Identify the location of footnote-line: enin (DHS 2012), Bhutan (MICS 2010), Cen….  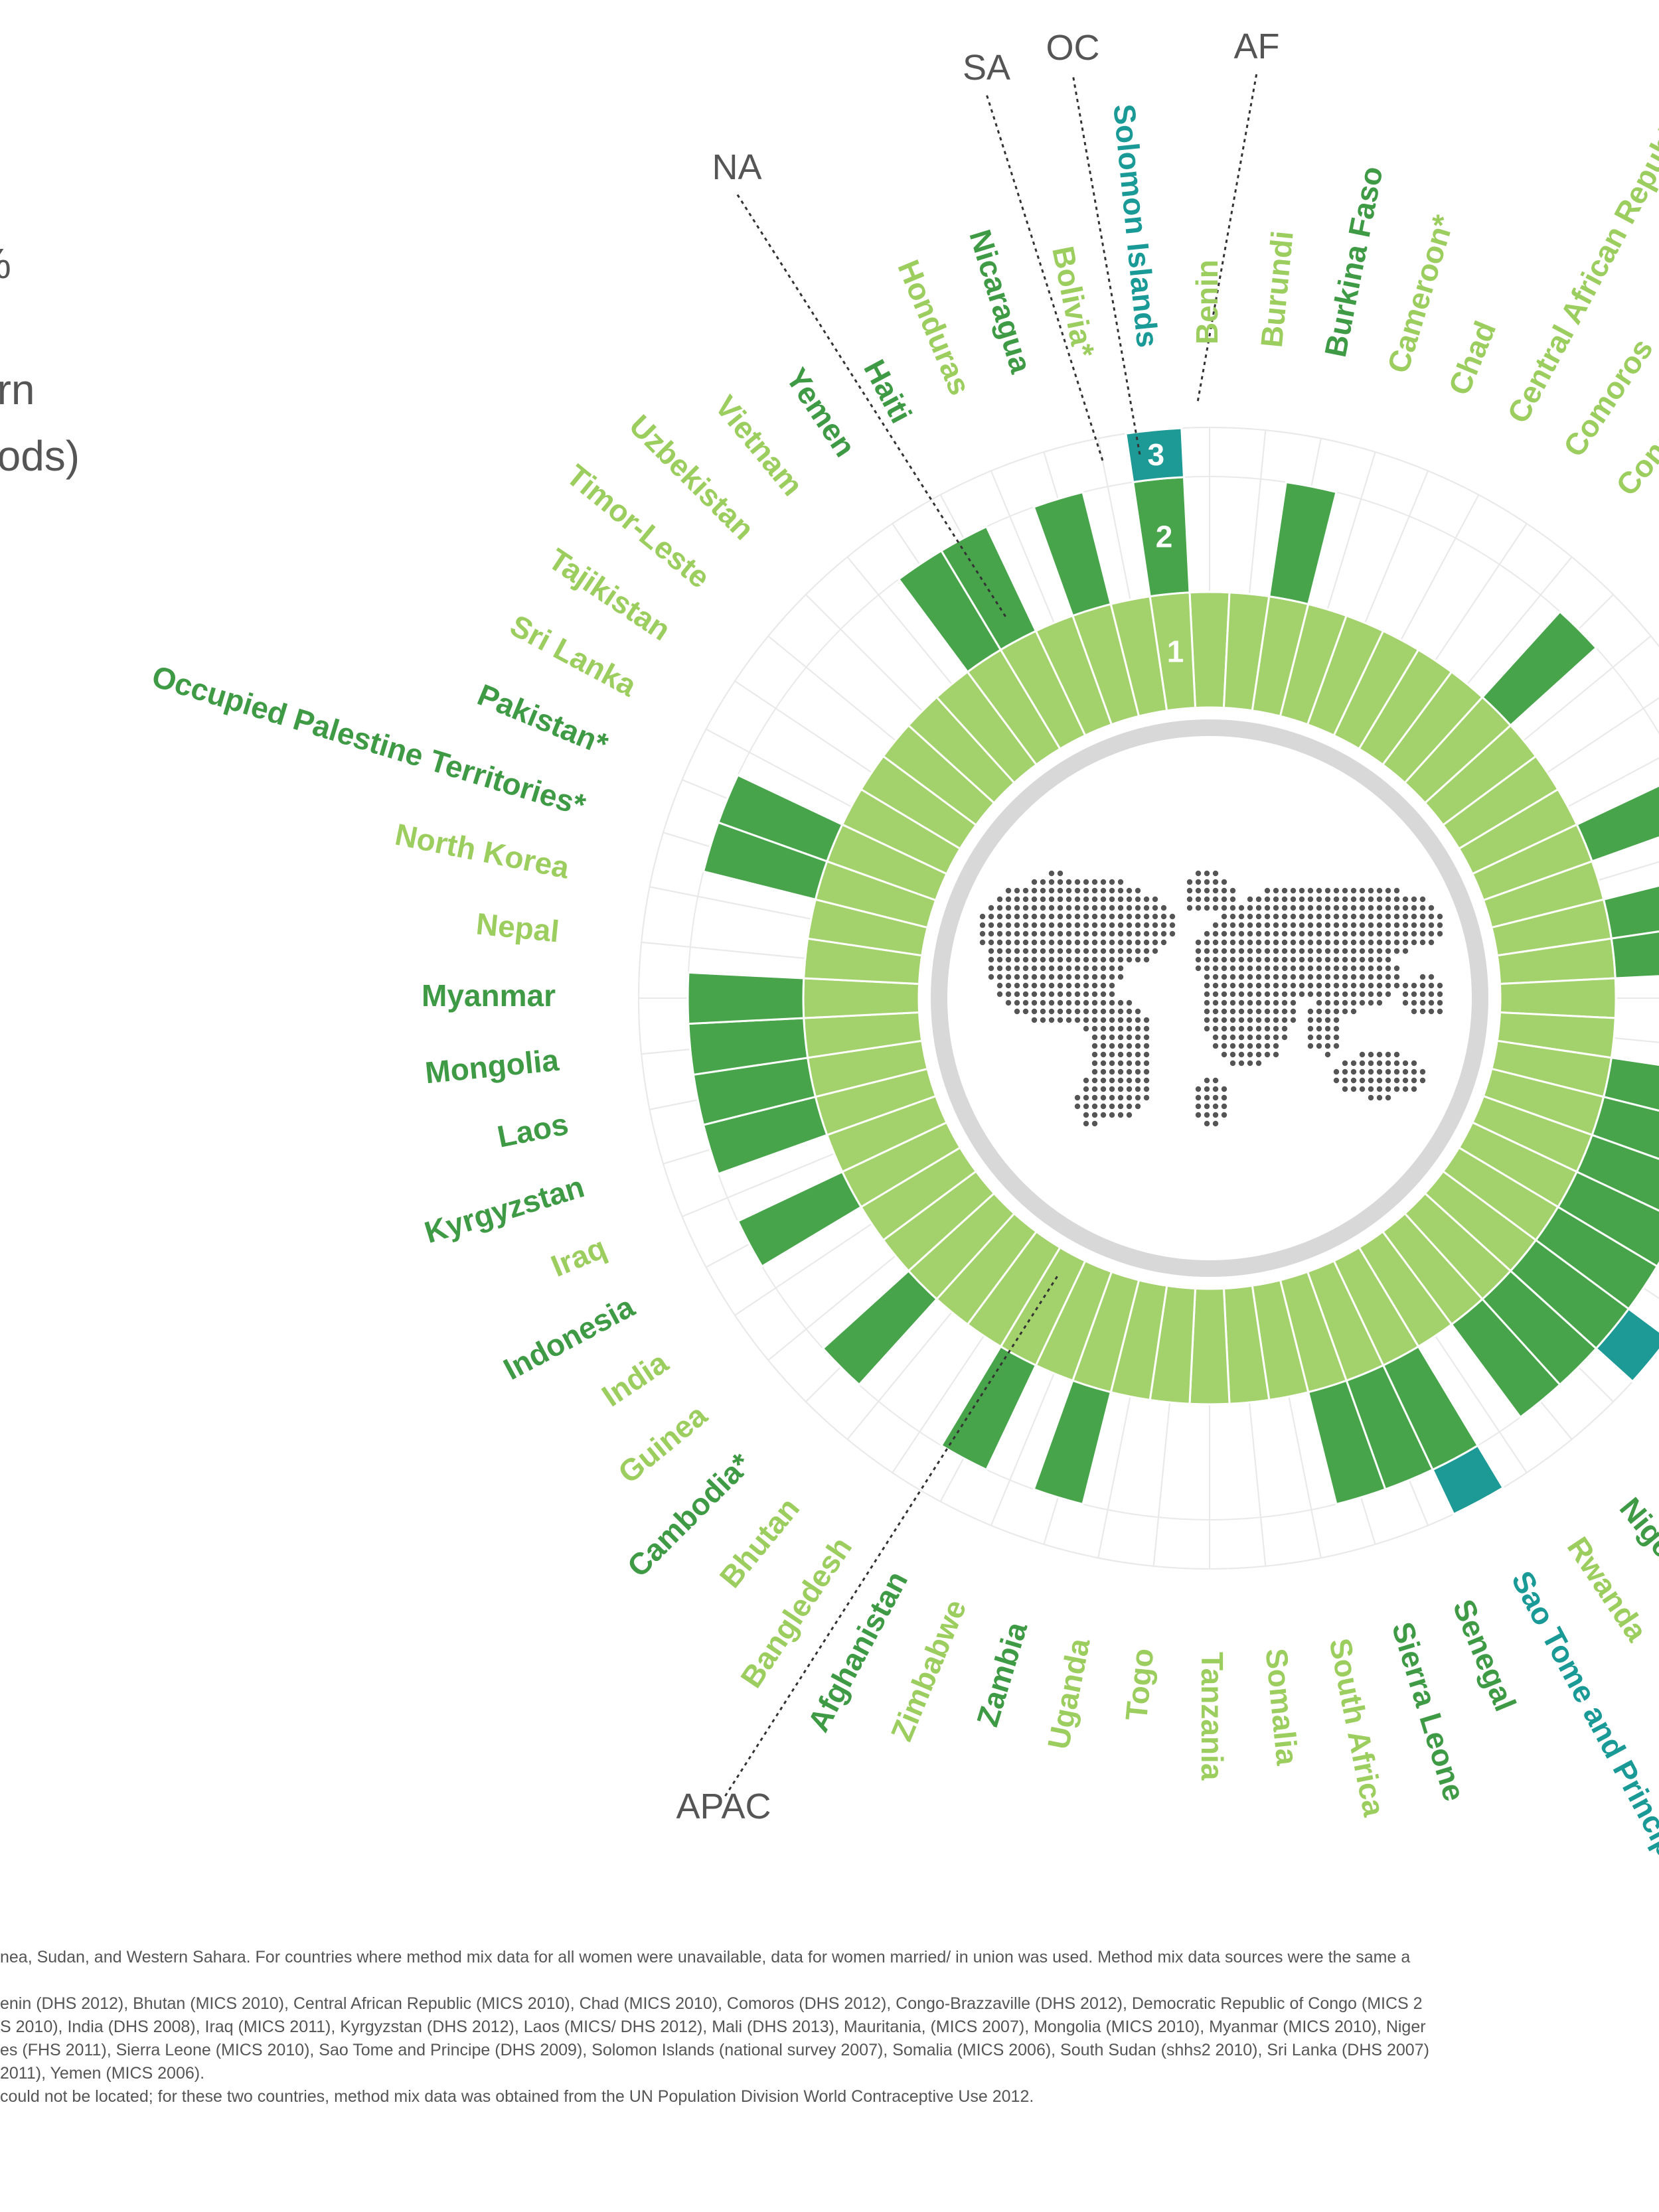
(711, 2003).